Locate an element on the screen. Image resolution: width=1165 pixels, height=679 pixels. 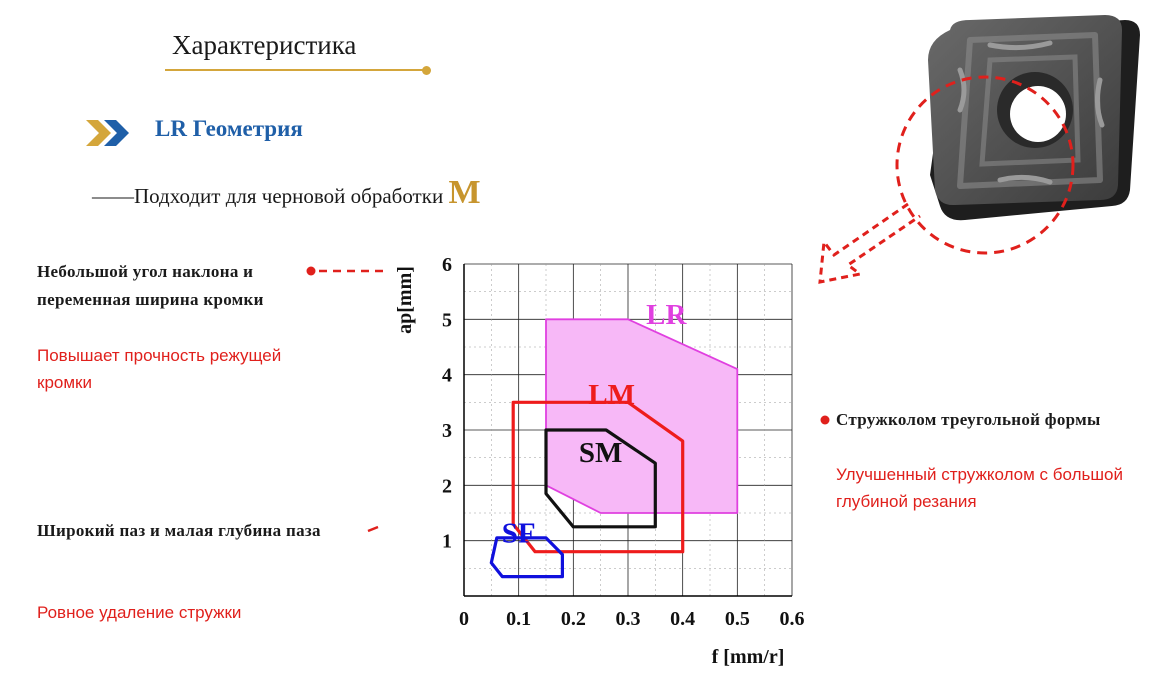
region-lr is located at coordinates (642, 416).